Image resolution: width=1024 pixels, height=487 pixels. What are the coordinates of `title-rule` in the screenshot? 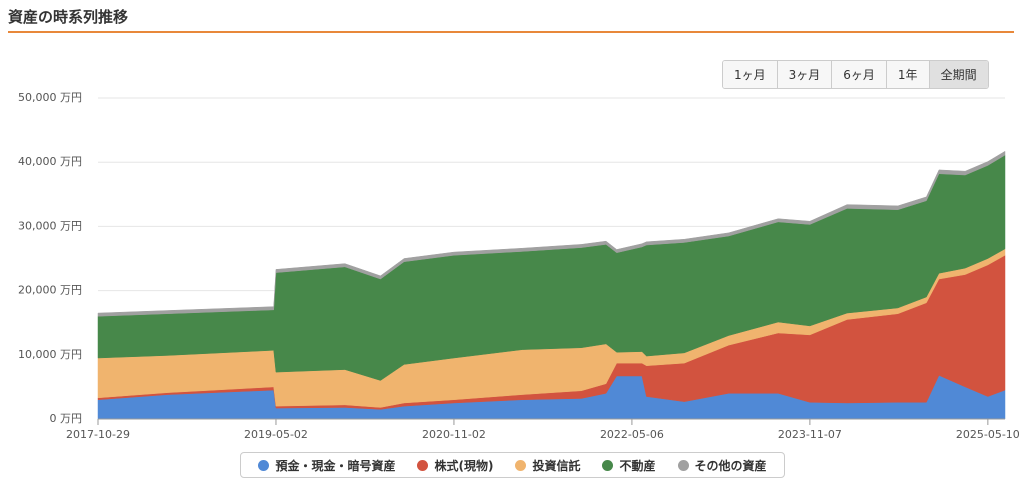 It's located at (511, 32).